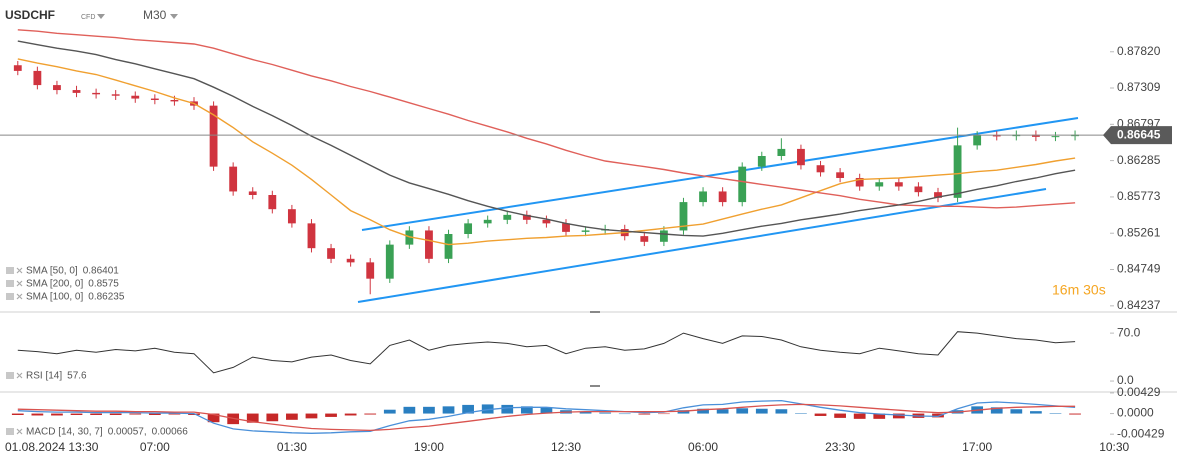 The width and height of the screenshot is (1177, 465). Describe the element at coordinates (1139, 392) in the screenshot. I see `y-tick-label: 0.00429` at that location.